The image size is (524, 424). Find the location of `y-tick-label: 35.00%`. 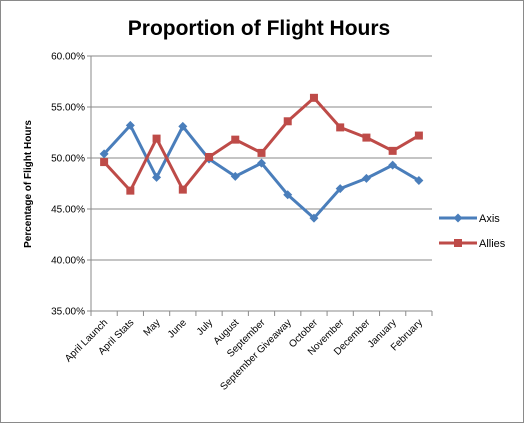

y-tick-label: 35.00% is located at coordinates (68, 312).